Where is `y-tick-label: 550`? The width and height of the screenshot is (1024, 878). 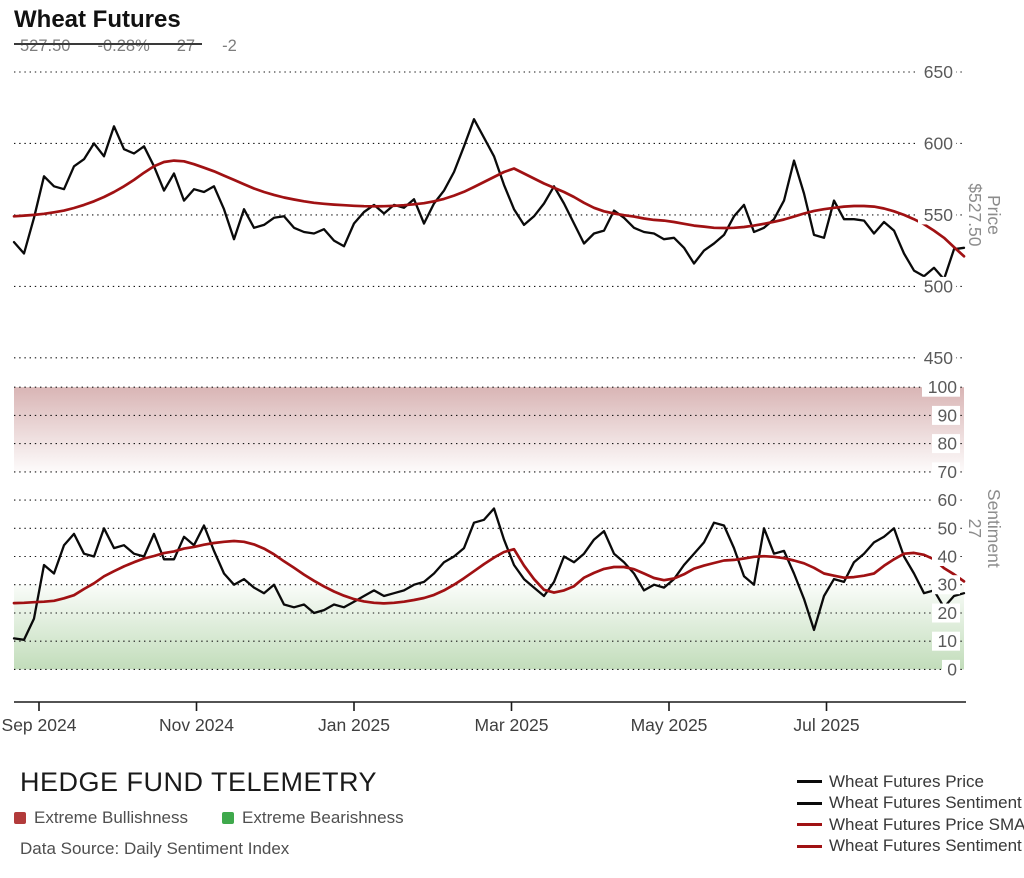
y-tick-label: 550 is located at coordinates (938, 215).